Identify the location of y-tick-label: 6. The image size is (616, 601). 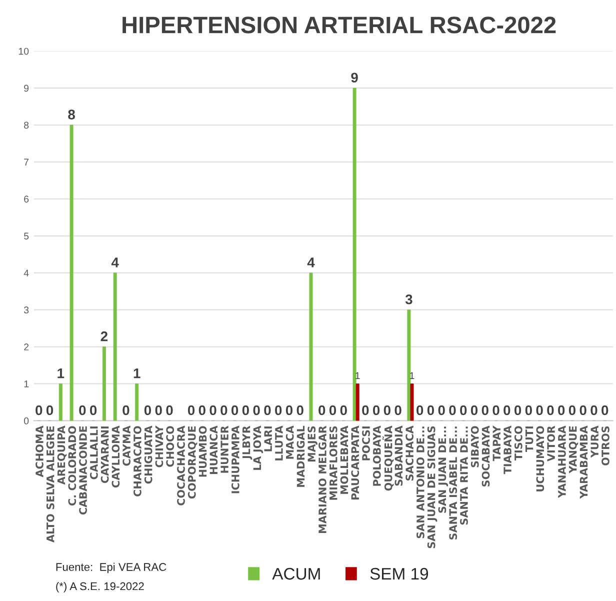
(26, 199).